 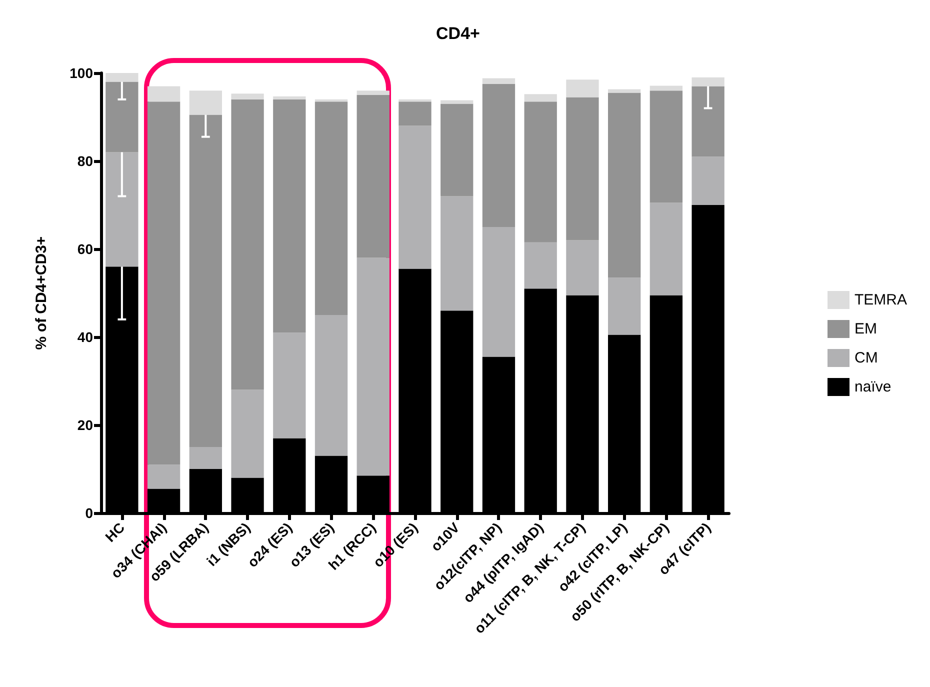 I want to click on chart-title: CD4+, so click(x=458, y=33).